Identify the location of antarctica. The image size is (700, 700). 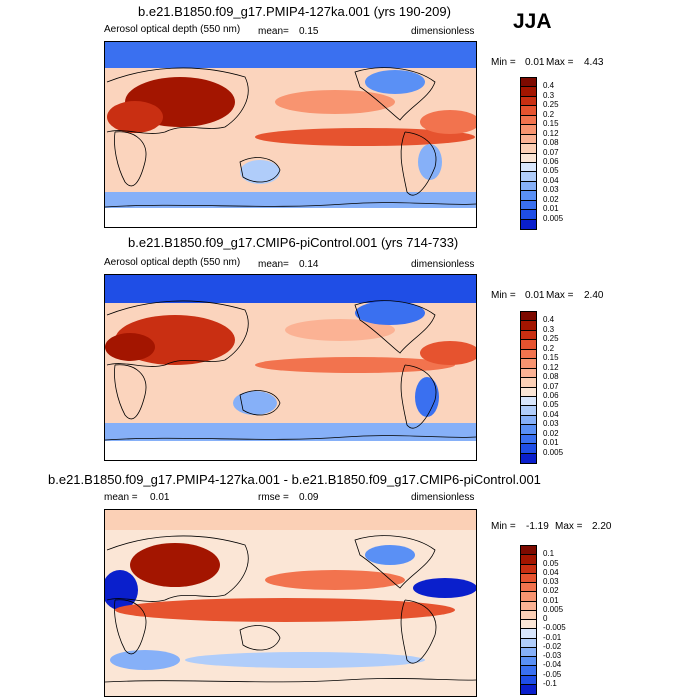
(290, 217).